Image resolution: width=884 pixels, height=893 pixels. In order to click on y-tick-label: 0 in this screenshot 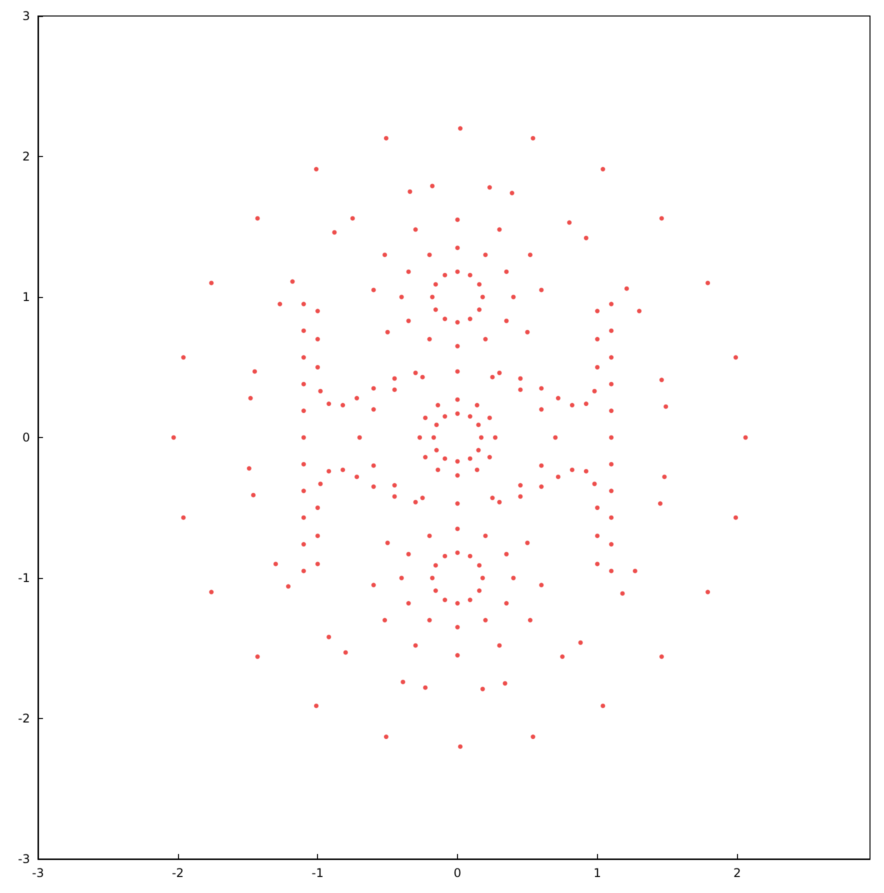, I will do `click(26, 437)`.